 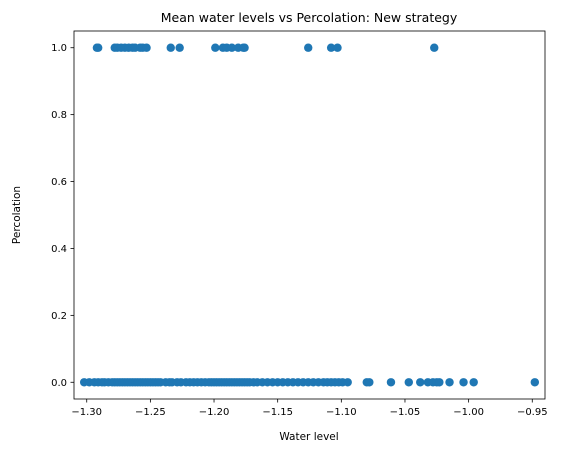 What do you see at coordinates (59, 249) in the screenshot?
I see `y-tick-label: 0.4` at bounding box center [59, 249].